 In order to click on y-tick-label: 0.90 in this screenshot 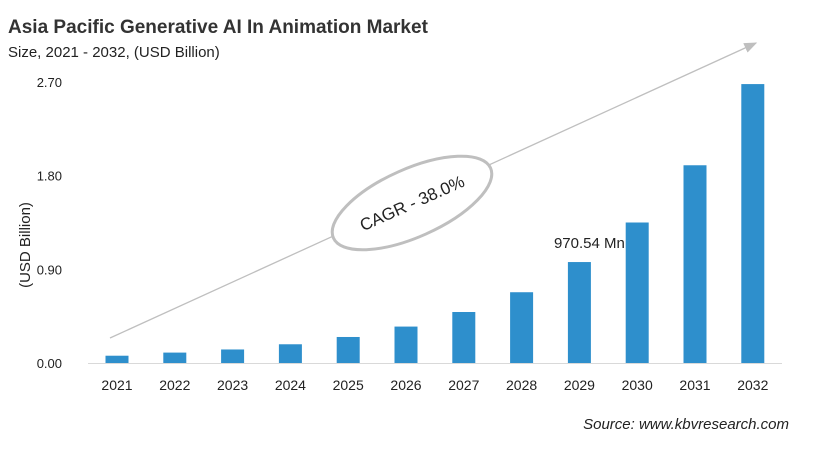, I will do `click(49, 269)`.